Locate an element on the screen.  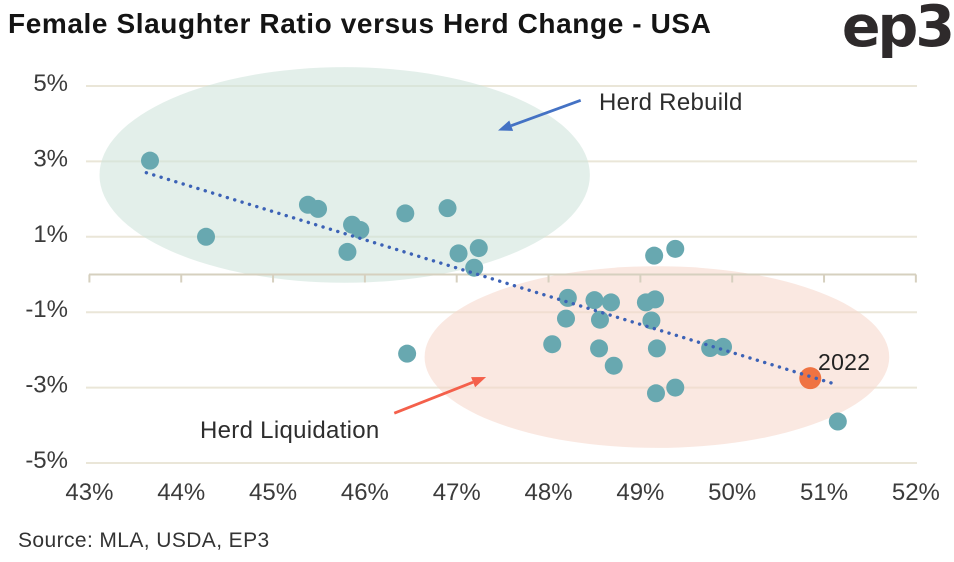
source-note: Source: MLA, USDA, EP3 is located at coordinates (144, 540).